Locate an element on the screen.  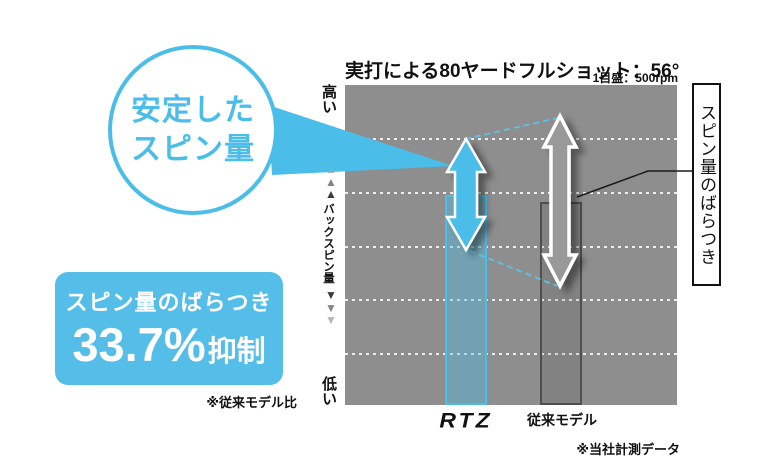
right-label-box: スピン量のばらつき is located at coordinates (706, 184).